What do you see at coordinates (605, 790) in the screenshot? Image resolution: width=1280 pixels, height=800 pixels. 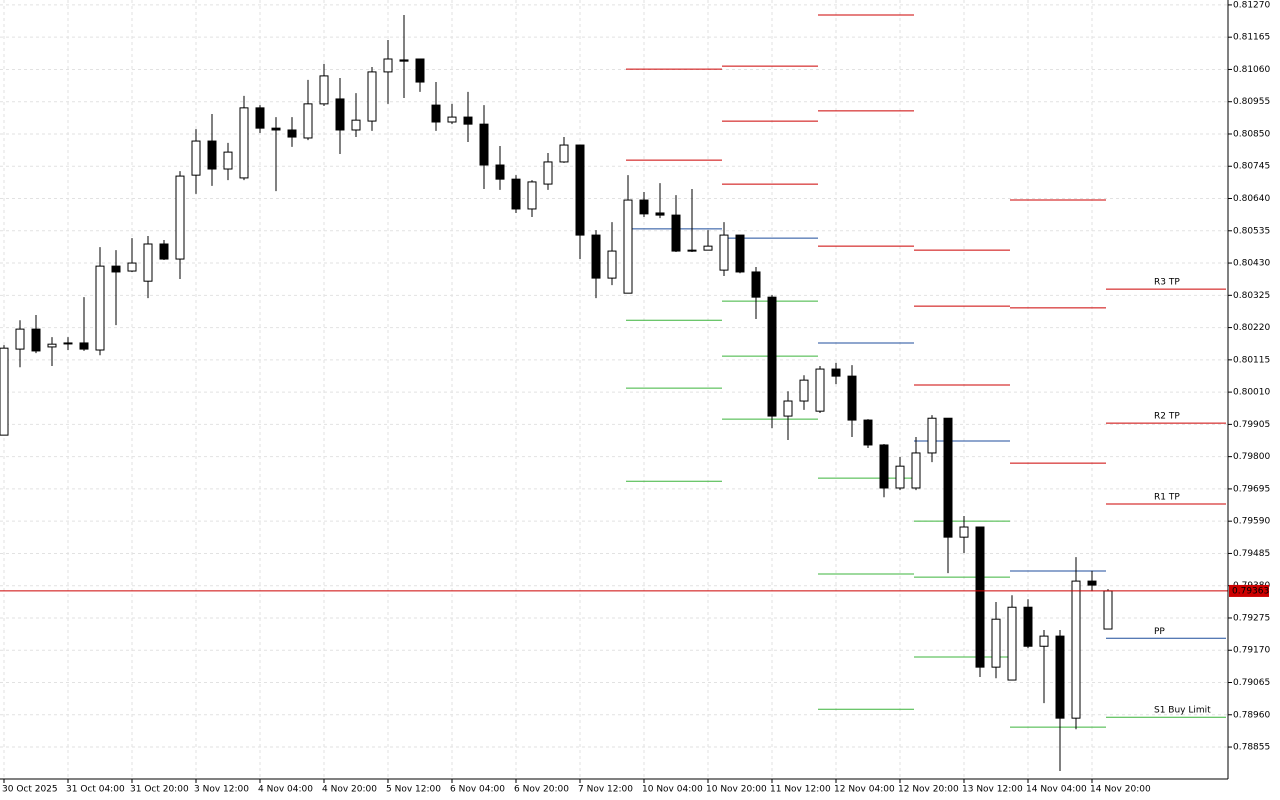 I see `x-tick-label: 7 Nov 12:00` at bounding box center [605, 790].